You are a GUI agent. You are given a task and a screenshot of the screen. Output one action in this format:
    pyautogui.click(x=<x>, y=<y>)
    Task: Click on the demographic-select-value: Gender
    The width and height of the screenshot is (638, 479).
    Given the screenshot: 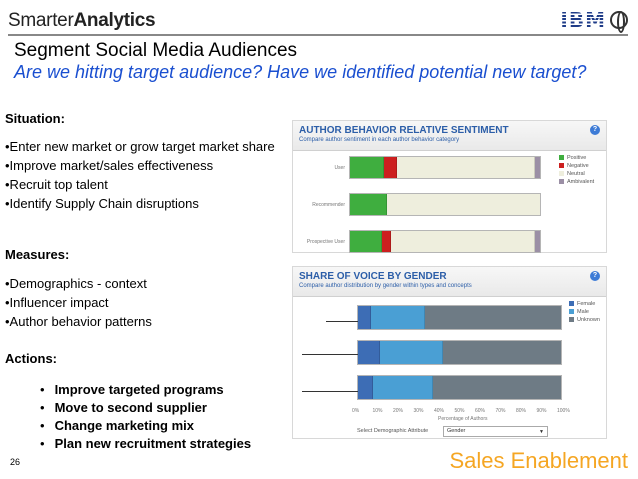 What is the action you would take?
    pyautogui.click(x=456, y=431)
    